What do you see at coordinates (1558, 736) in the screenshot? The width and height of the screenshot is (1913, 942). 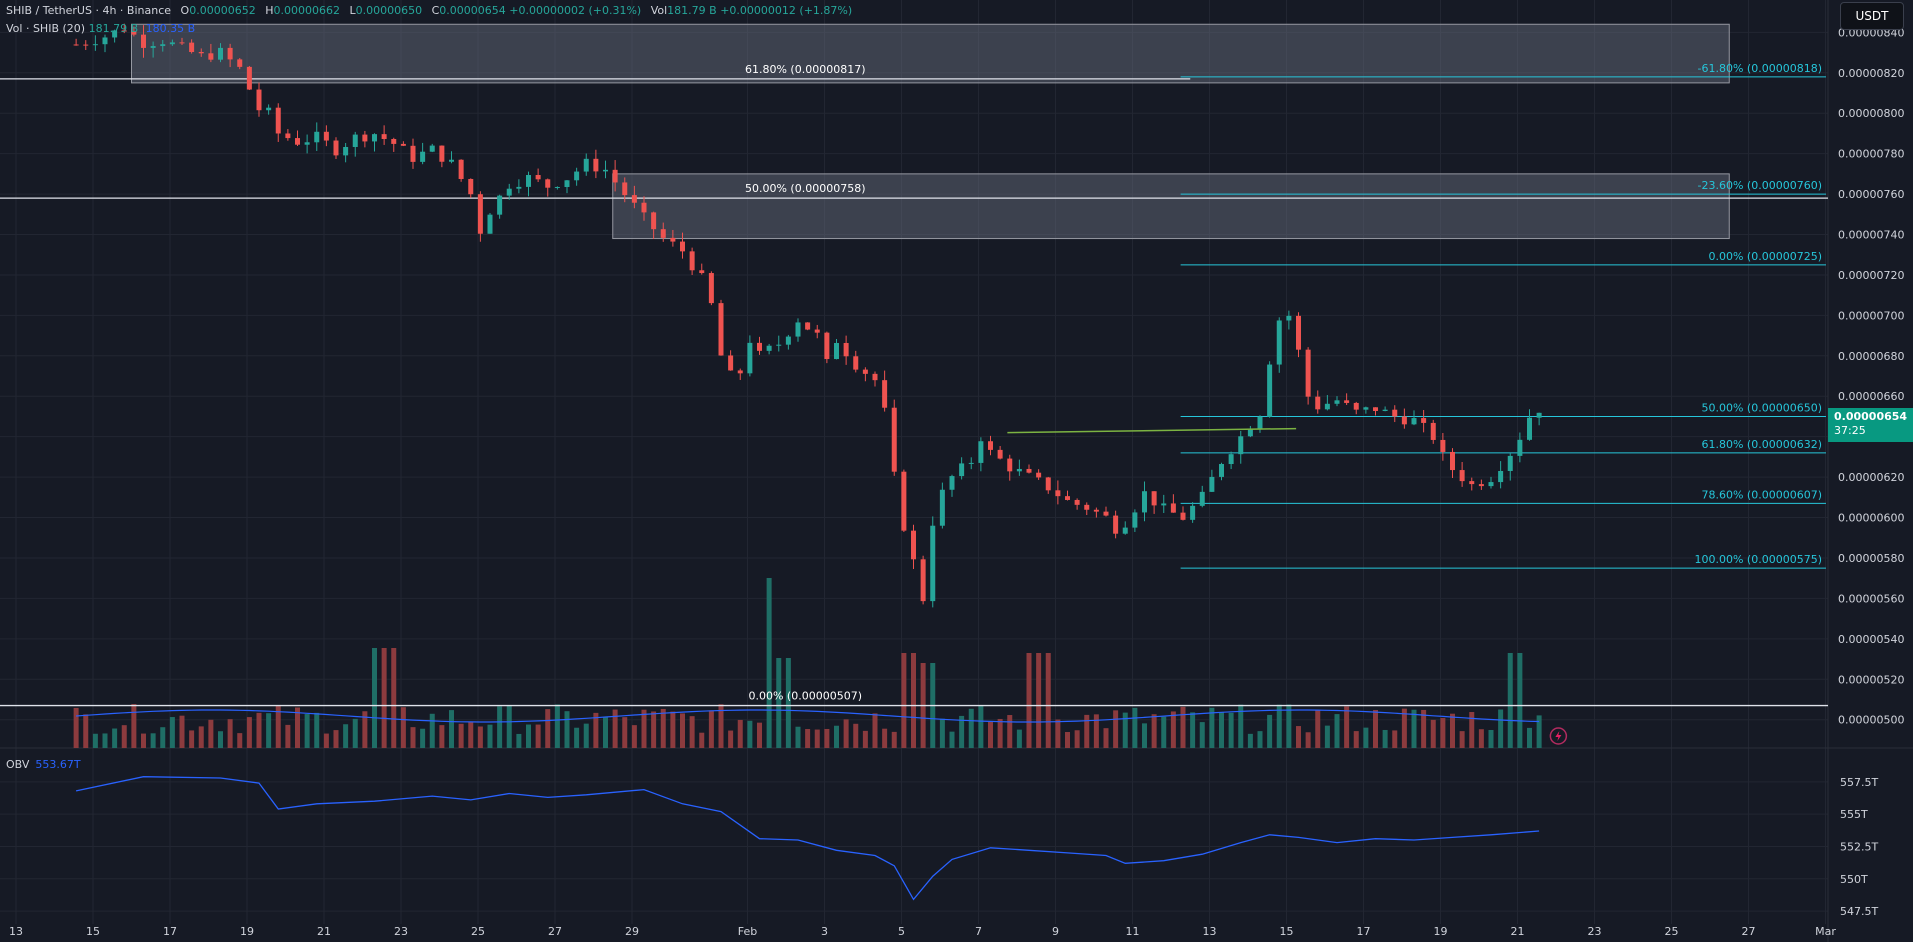 I see `alert-icon` at bounding box center [1558, 736].